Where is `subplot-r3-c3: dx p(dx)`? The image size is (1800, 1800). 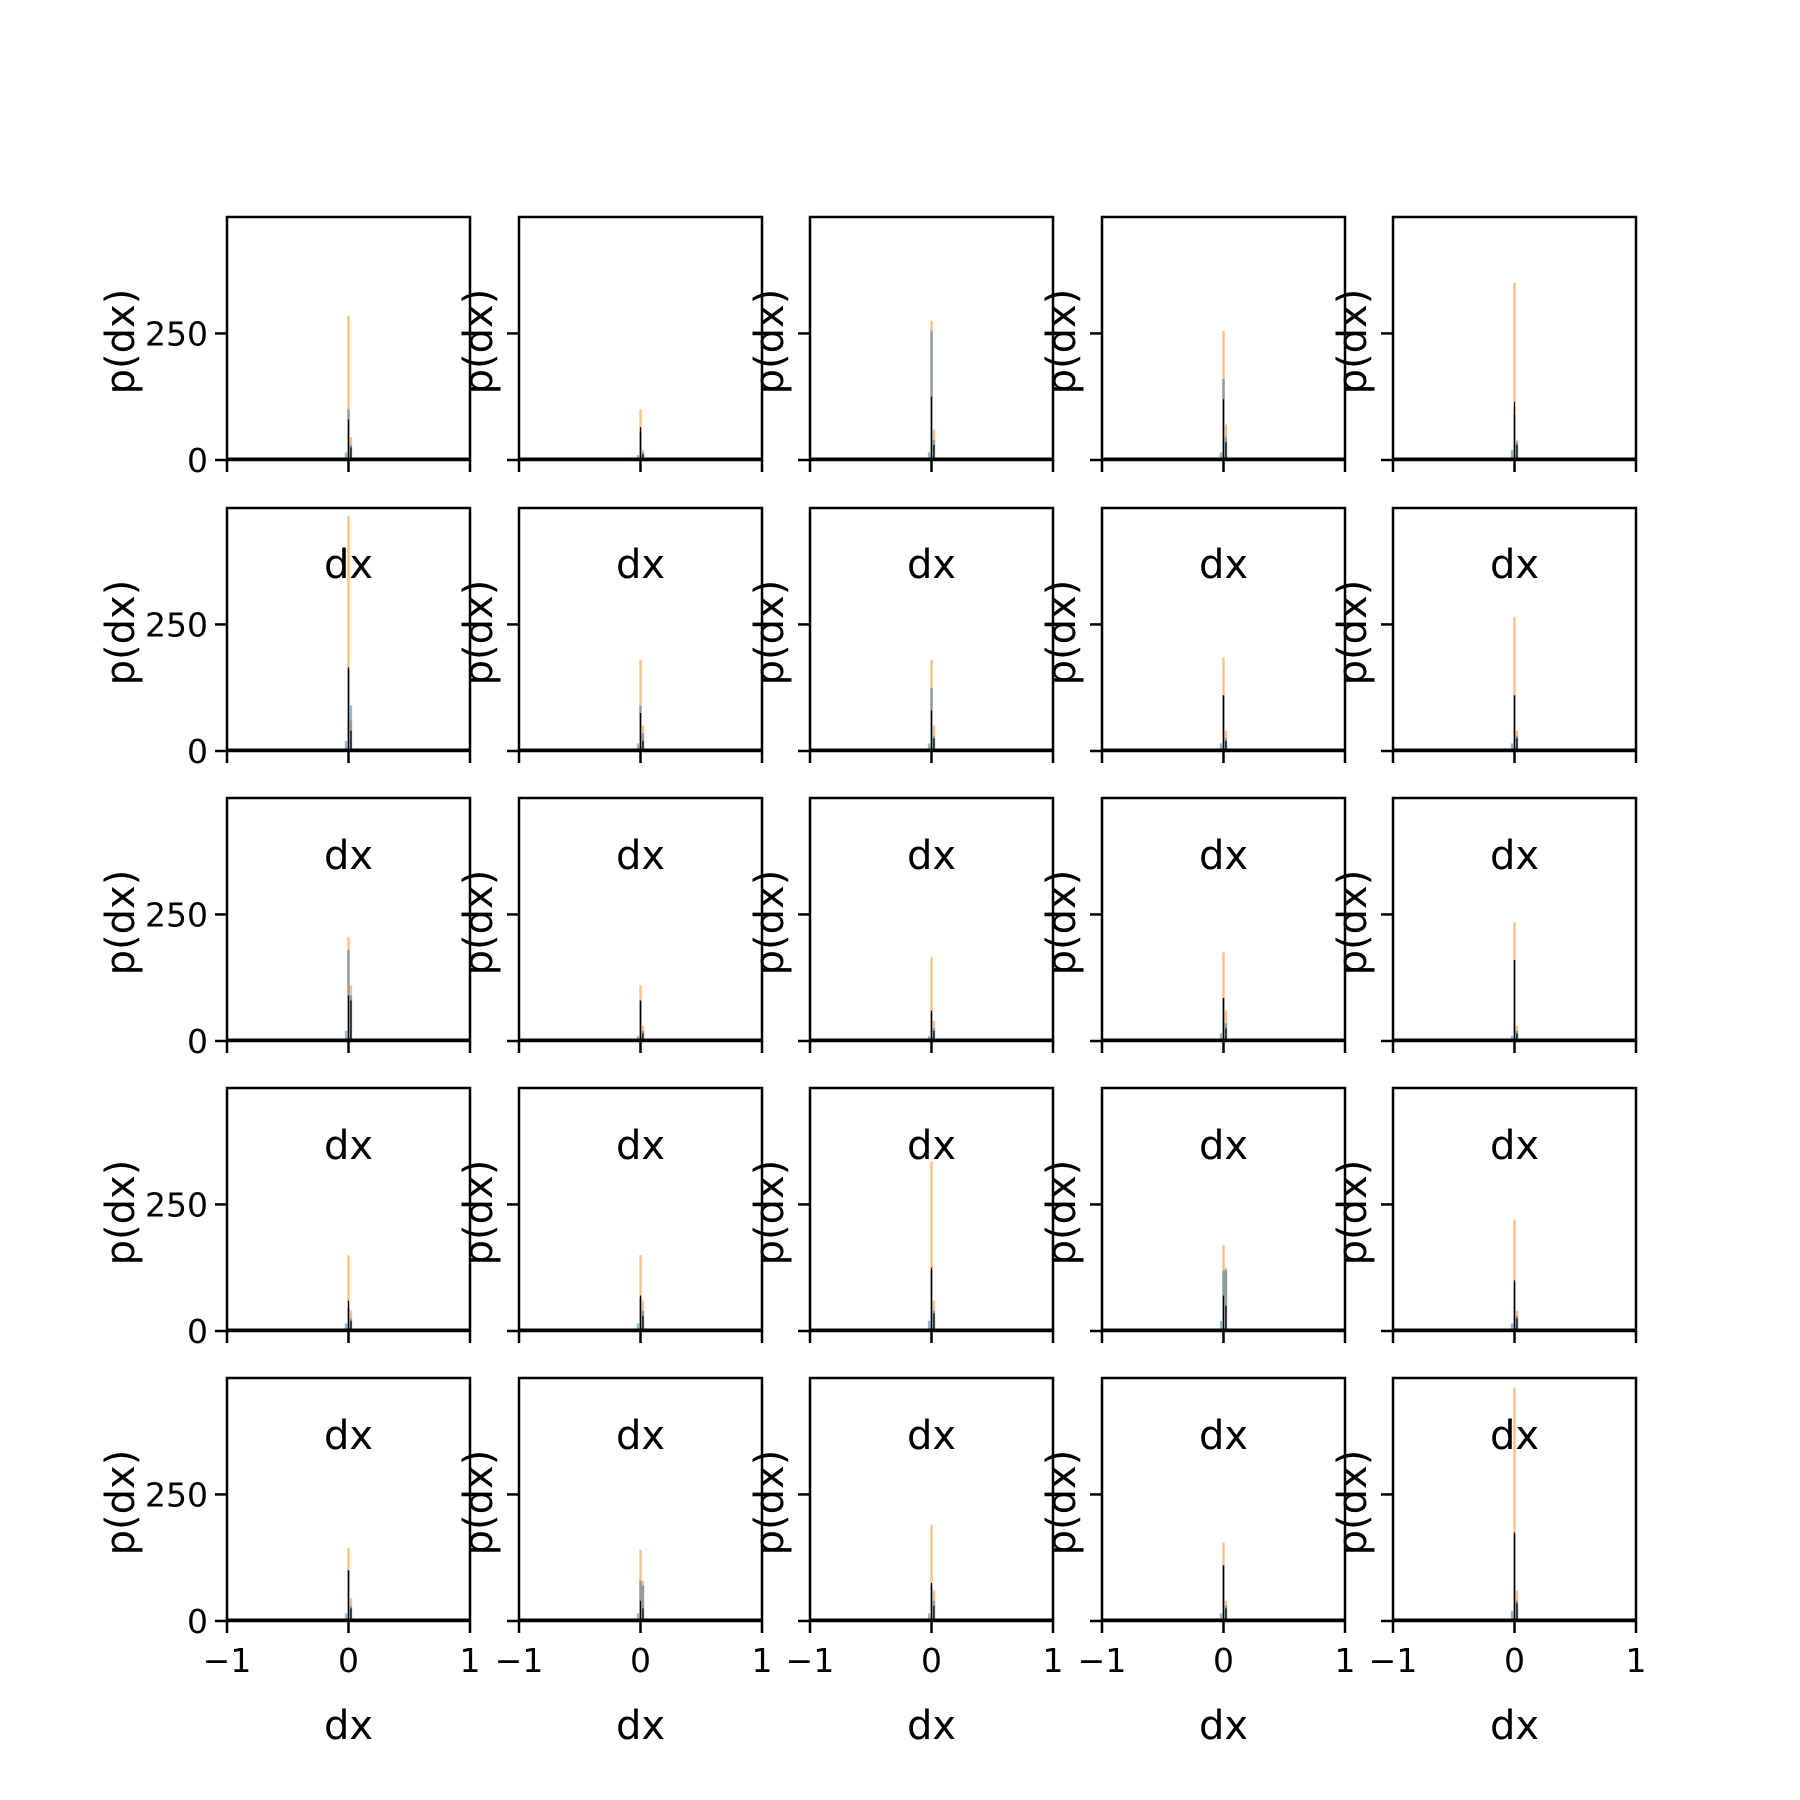 subplot-r3-c3: dx p(dx) is located at coordinates (901, 982).